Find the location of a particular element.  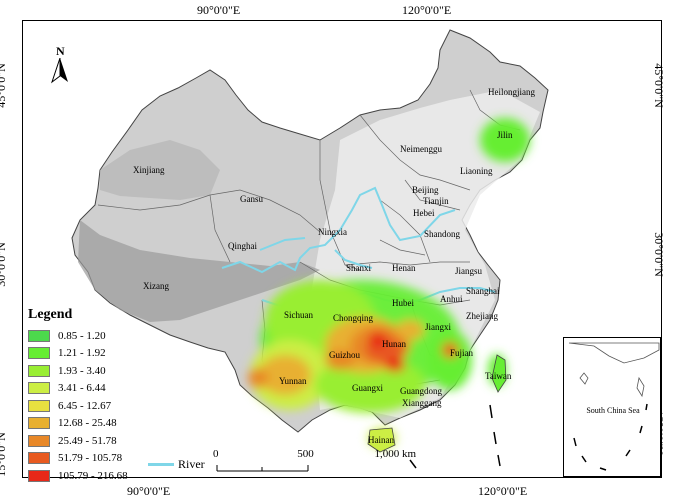

label-tianjin: Tianjin is located at coordinates (436, 201).